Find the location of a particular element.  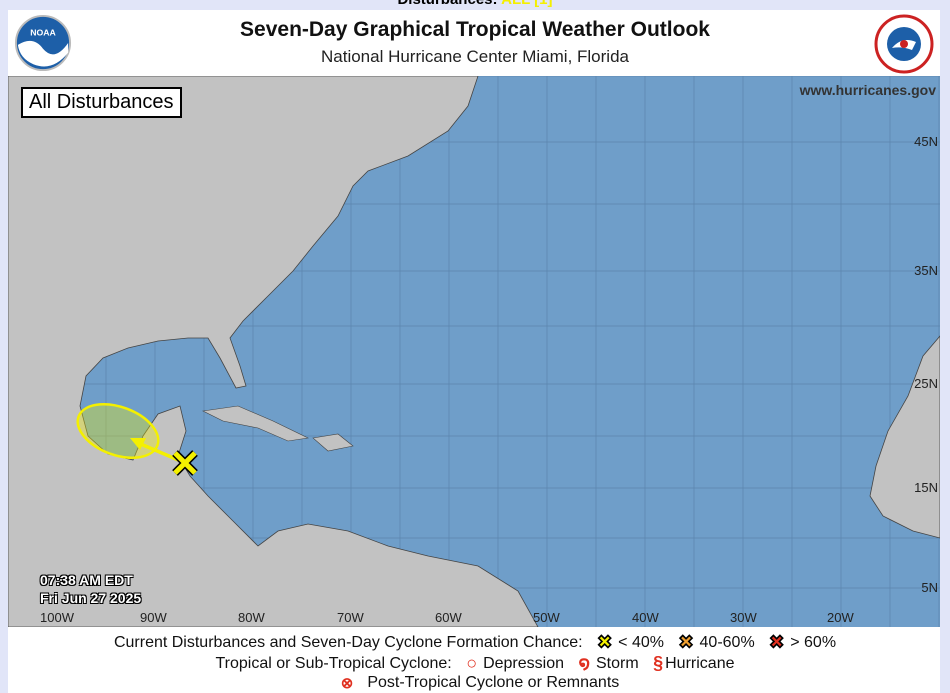

svg-text: NOAA is located at coordinates (43, 32).